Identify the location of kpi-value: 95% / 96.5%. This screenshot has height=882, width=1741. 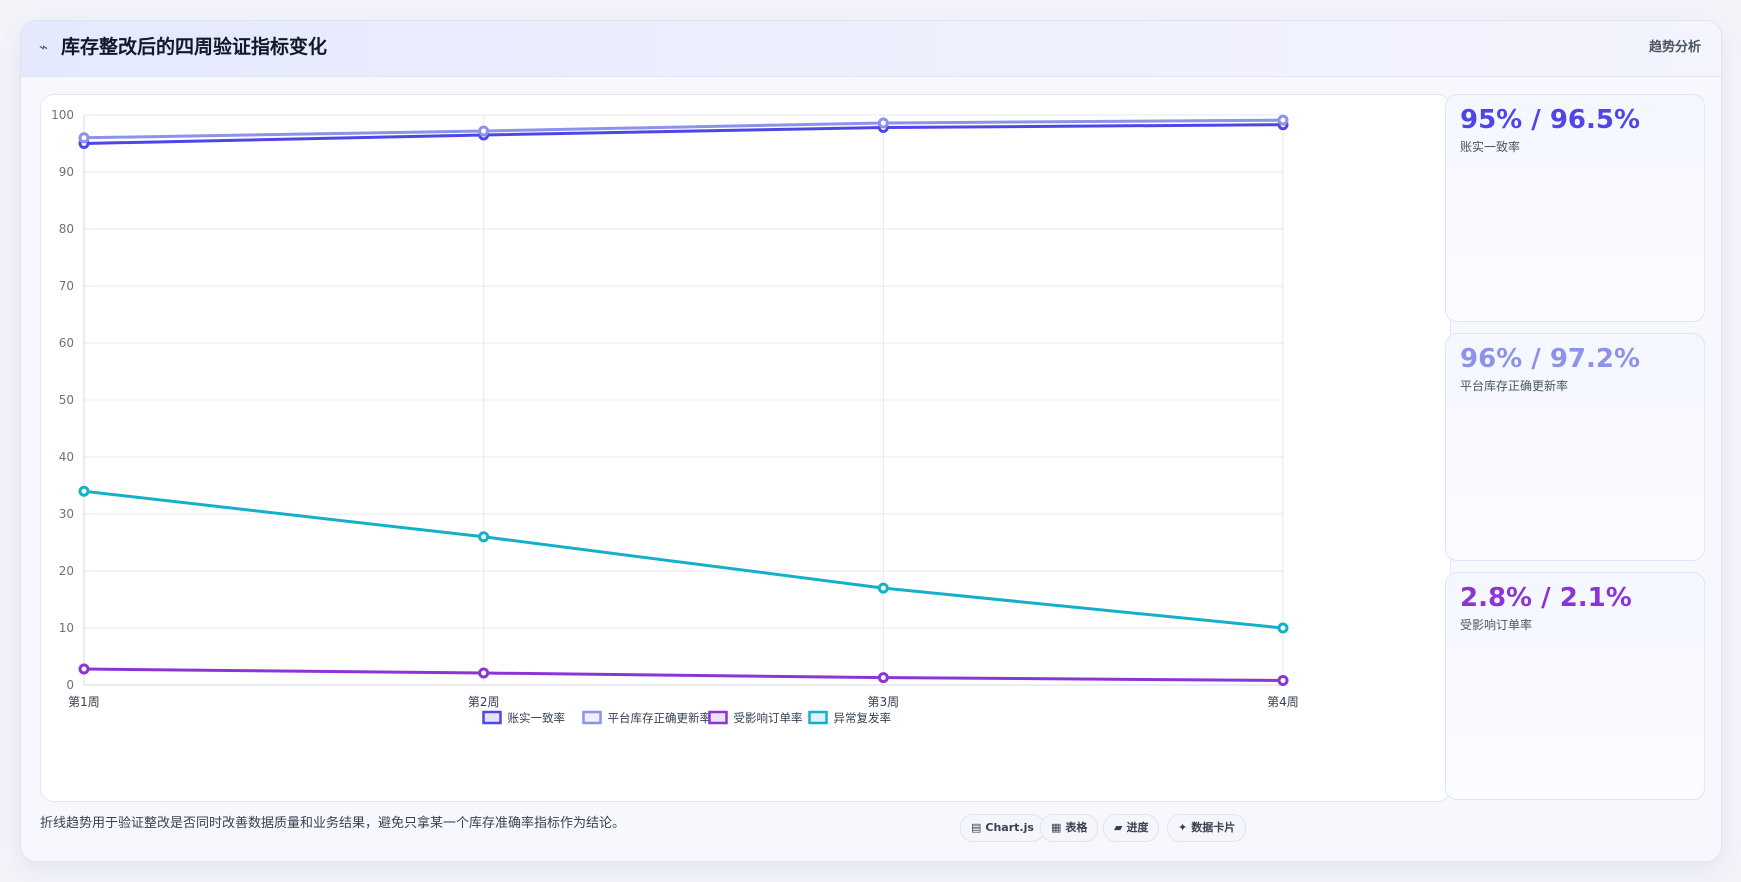
(1550, 120).